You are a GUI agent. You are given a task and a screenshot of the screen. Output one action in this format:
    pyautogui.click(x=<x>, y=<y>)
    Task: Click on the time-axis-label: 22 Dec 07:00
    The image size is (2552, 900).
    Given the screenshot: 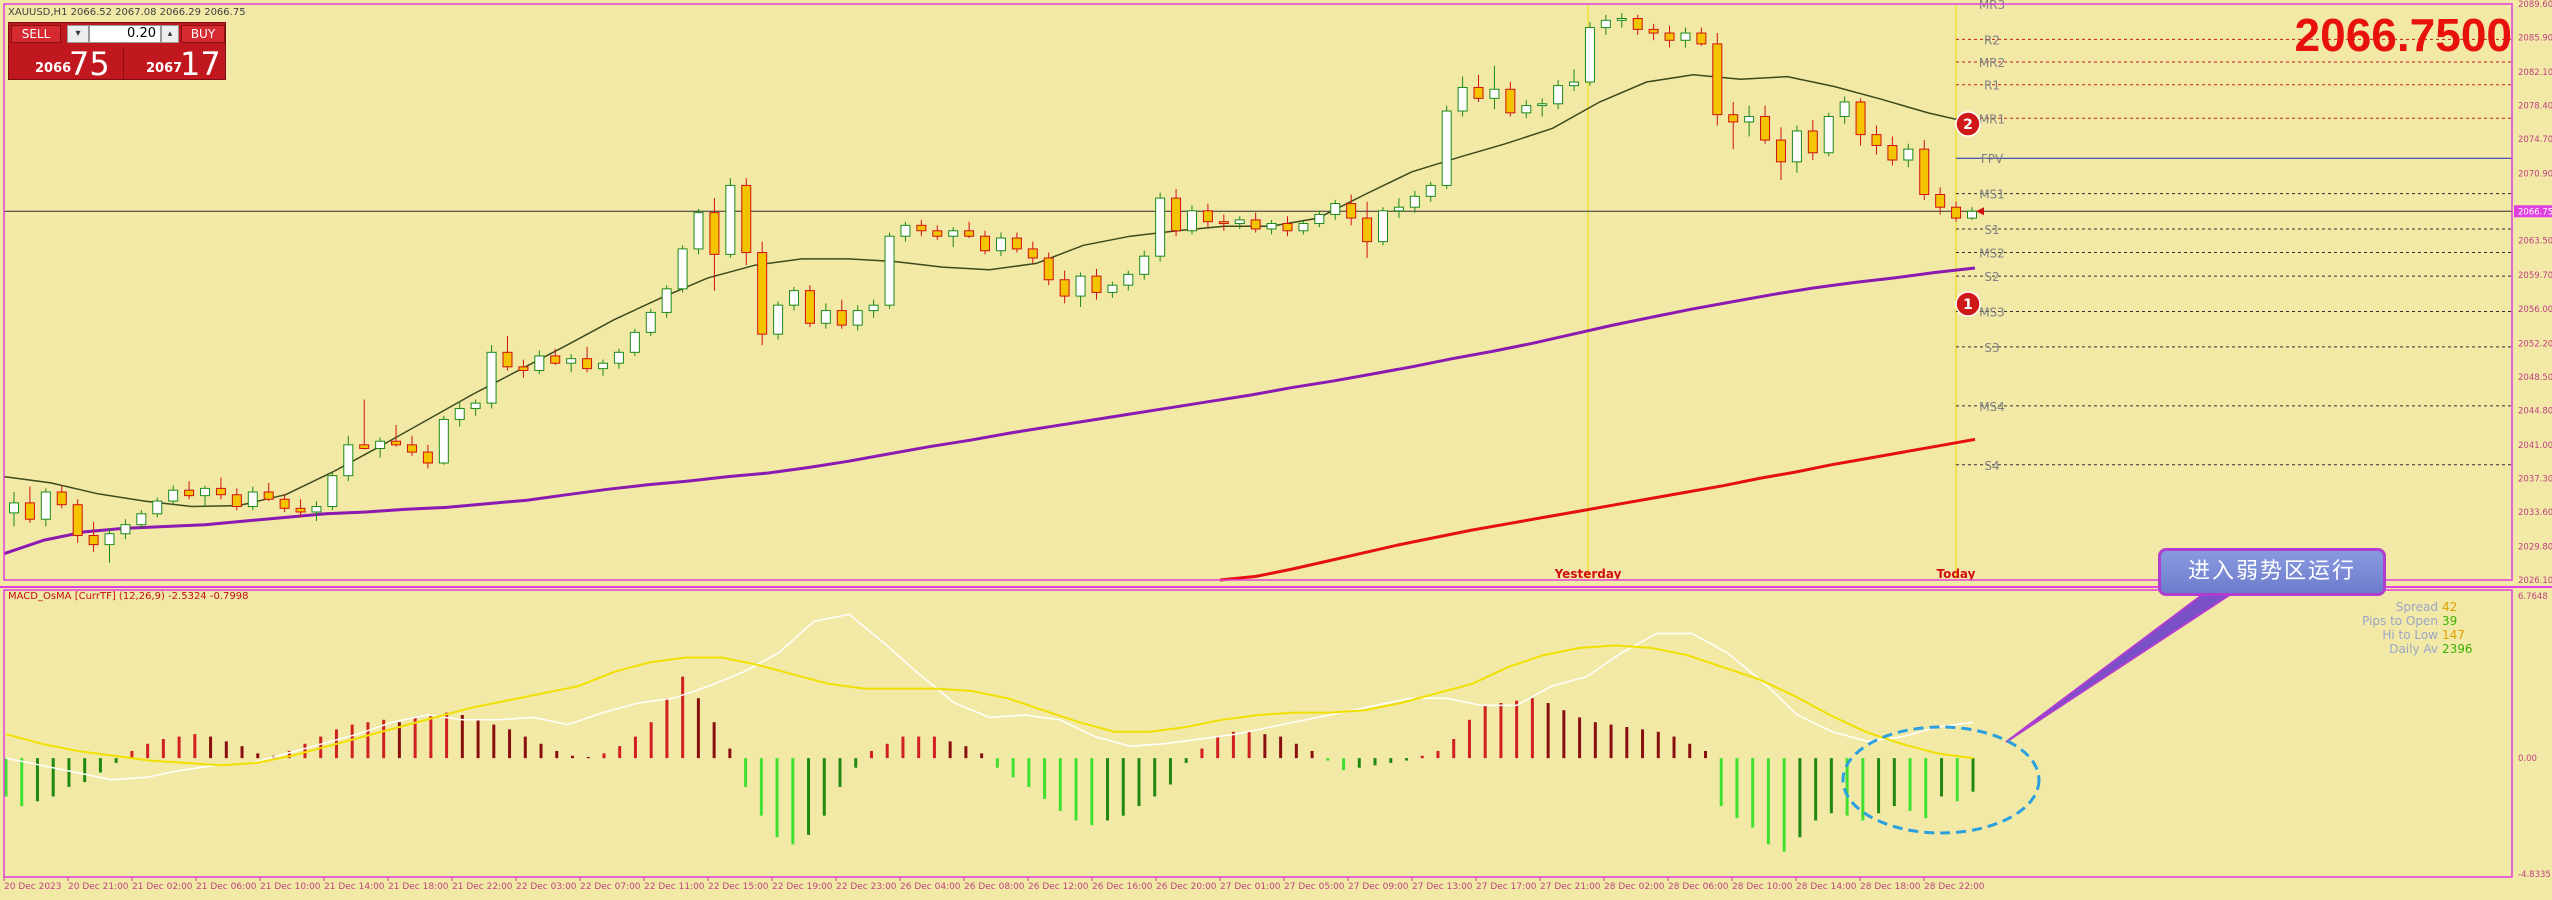 What is the action you would take?
    pyautogui.click(x=610, y=887)
    